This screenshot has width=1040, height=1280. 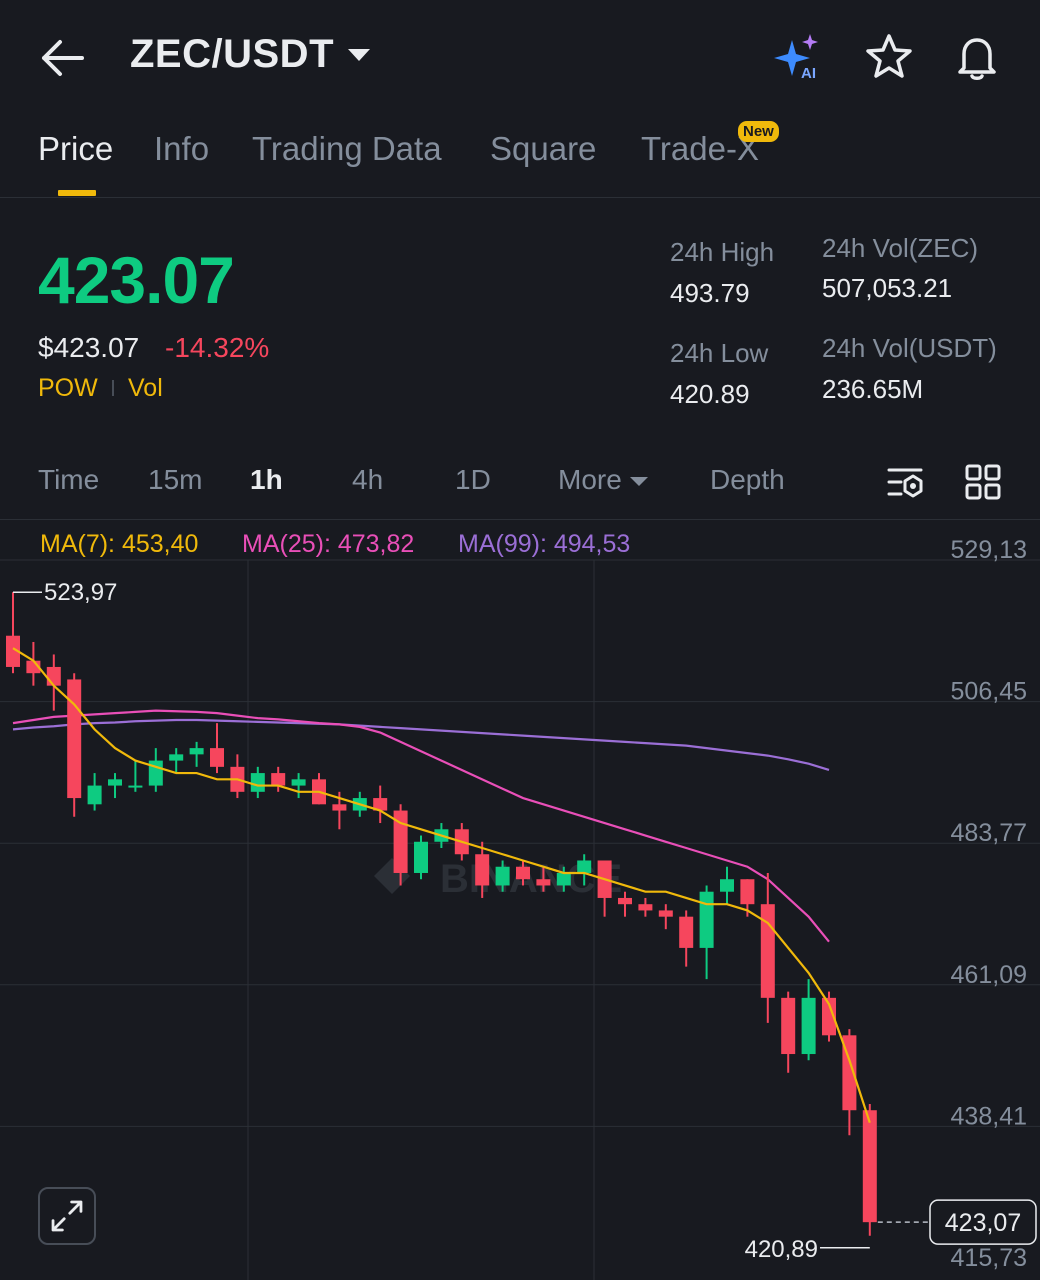 What do you see at coordinates (989, 550) in the screenshot?
I see `y-axis-tick-label: 529,13` at bounding box center [989, 550].